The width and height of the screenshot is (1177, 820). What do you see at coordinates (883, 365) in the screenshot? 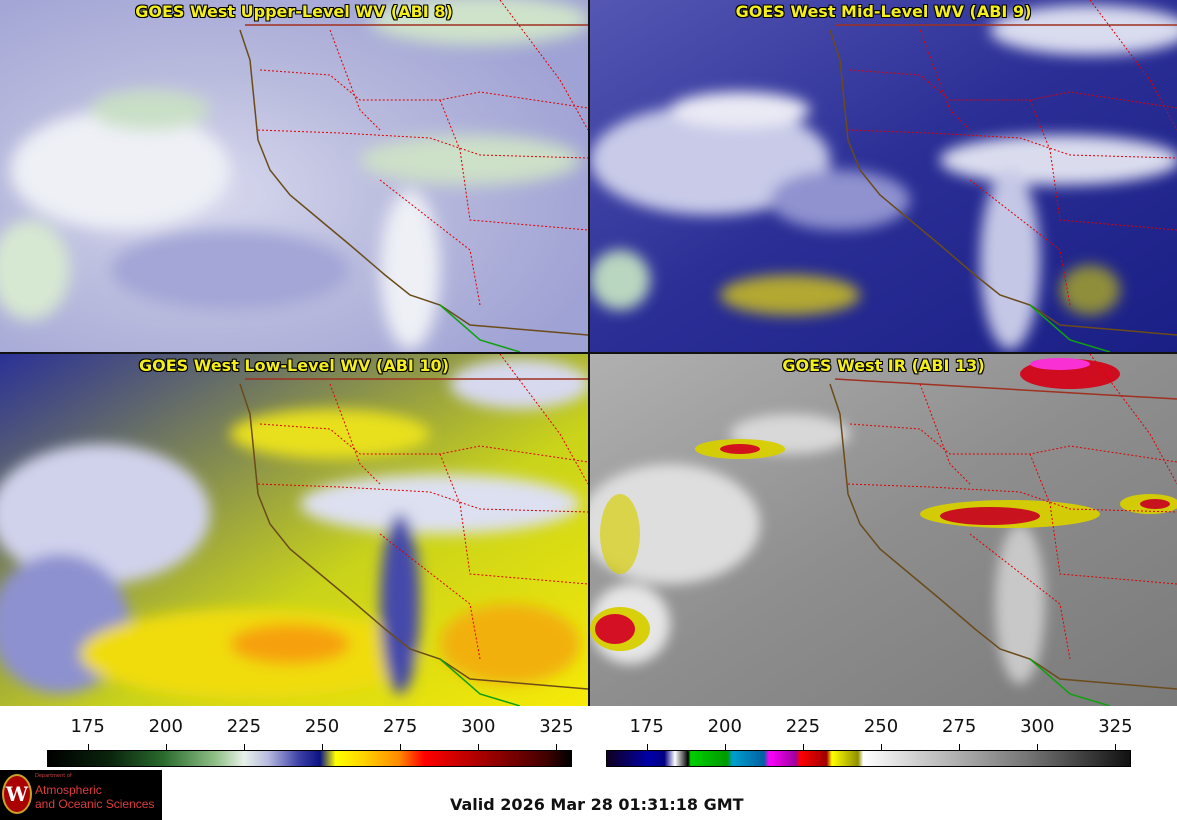
I see `panel-title: GOES West IR (ABI 13)` at bounding box center [883, 365].